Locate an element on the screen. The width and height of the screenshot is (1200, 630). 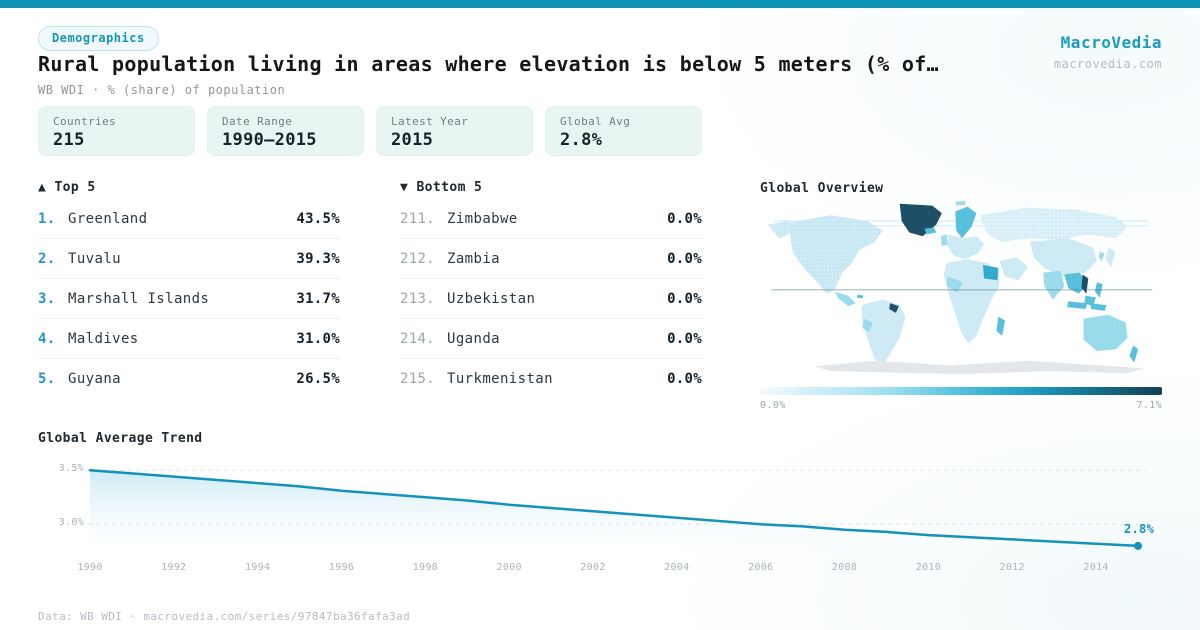
map-texture-north-america is located at coordinates (835, 254).